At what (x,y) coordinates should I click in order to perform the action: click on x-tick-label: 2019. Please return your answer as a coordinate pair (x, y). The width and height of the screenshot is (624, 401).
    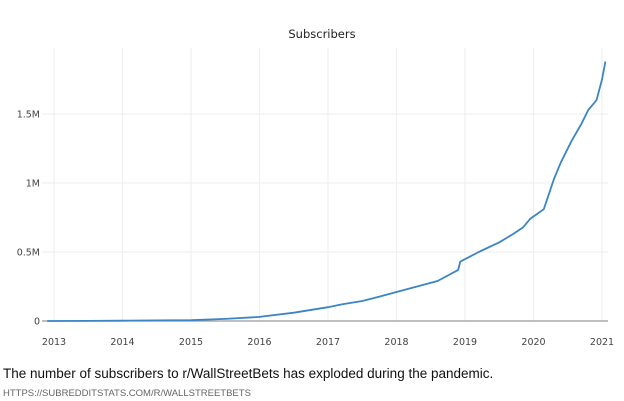
    Looking at the image, I should click on (465, 342).